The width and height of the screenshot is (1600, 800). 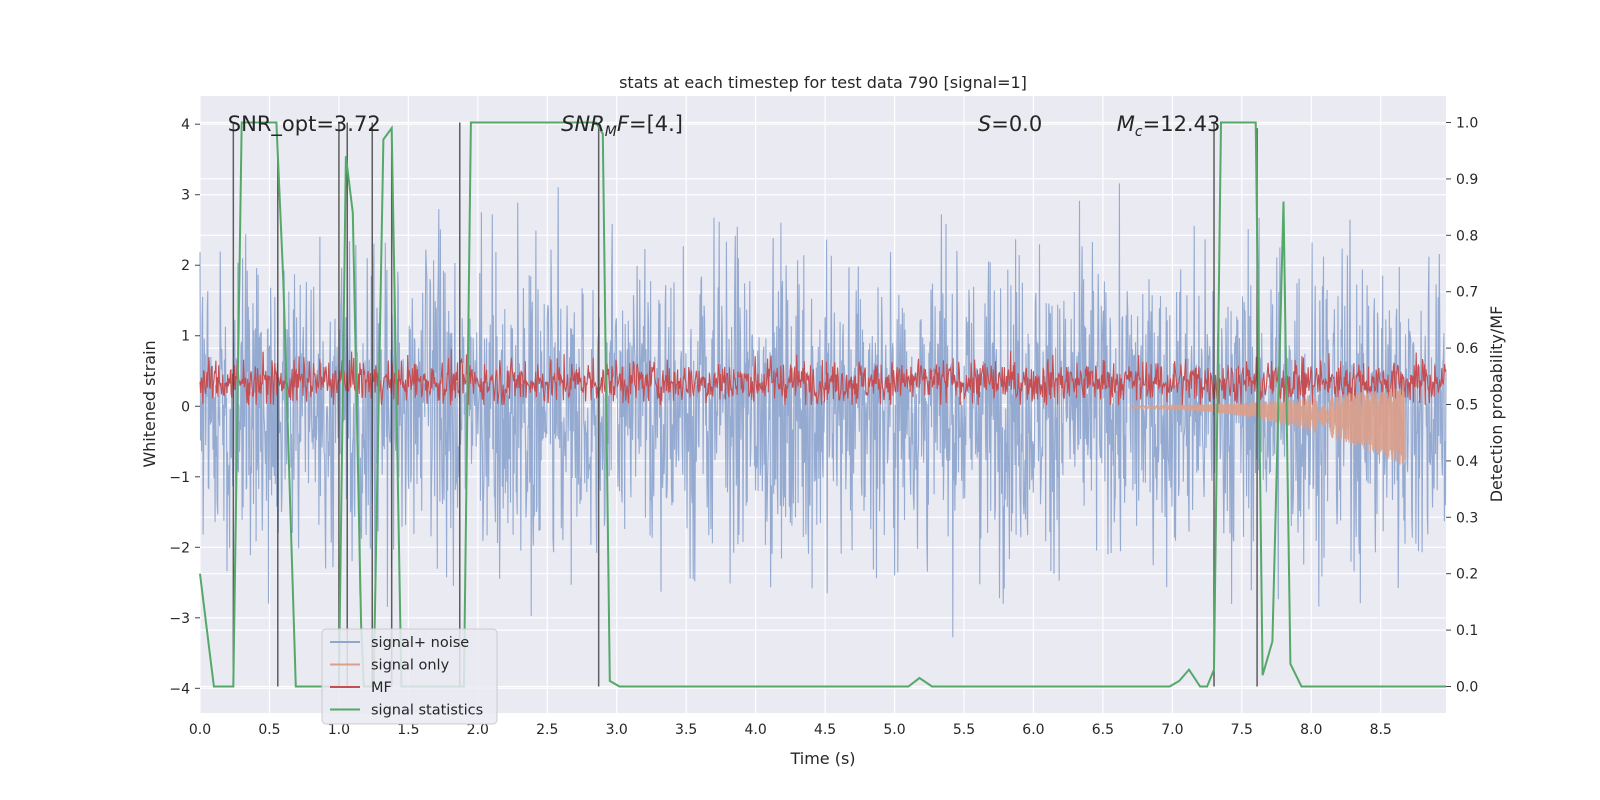 What do you see at coordinates (1033, 730) in the screenshot?
I see `x-tick-label: 6.0` at bounding box center [1033, 730].